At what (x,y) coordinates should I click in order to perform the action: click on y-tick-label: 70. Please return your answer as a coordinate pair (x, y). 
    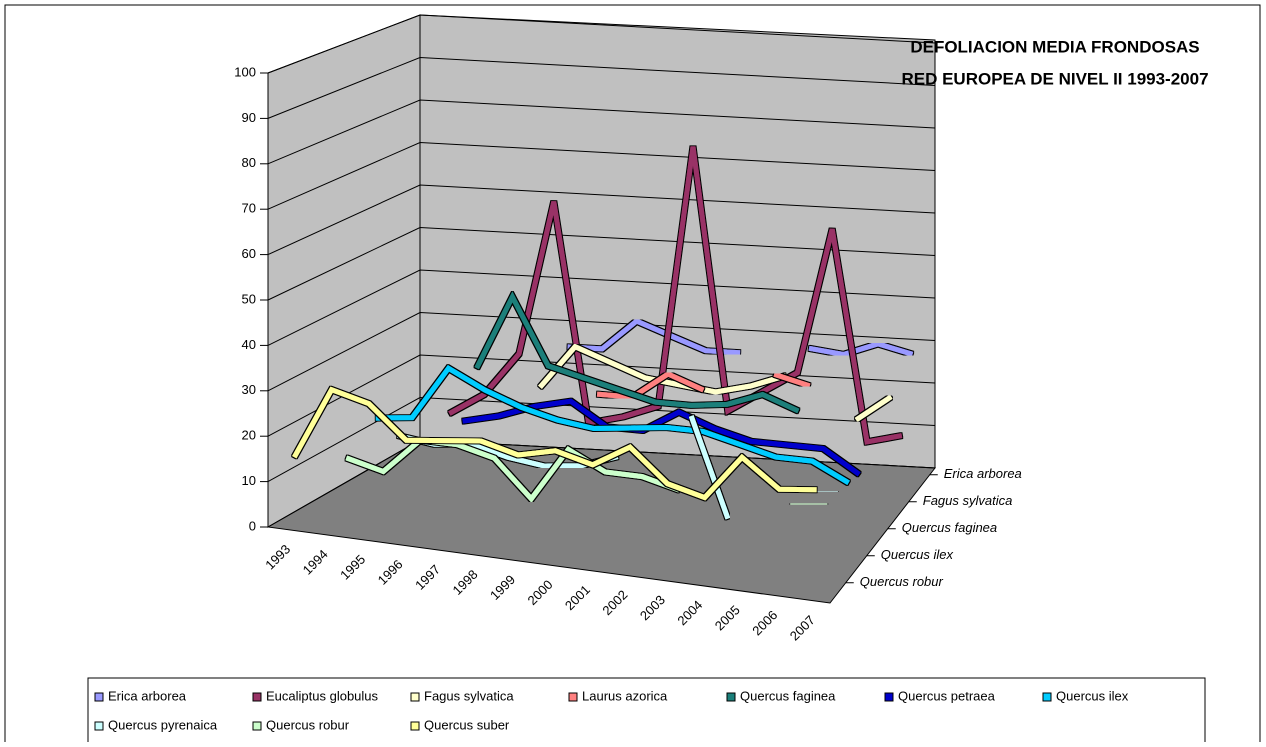
    Looking at the image, I should click on (249, 208).